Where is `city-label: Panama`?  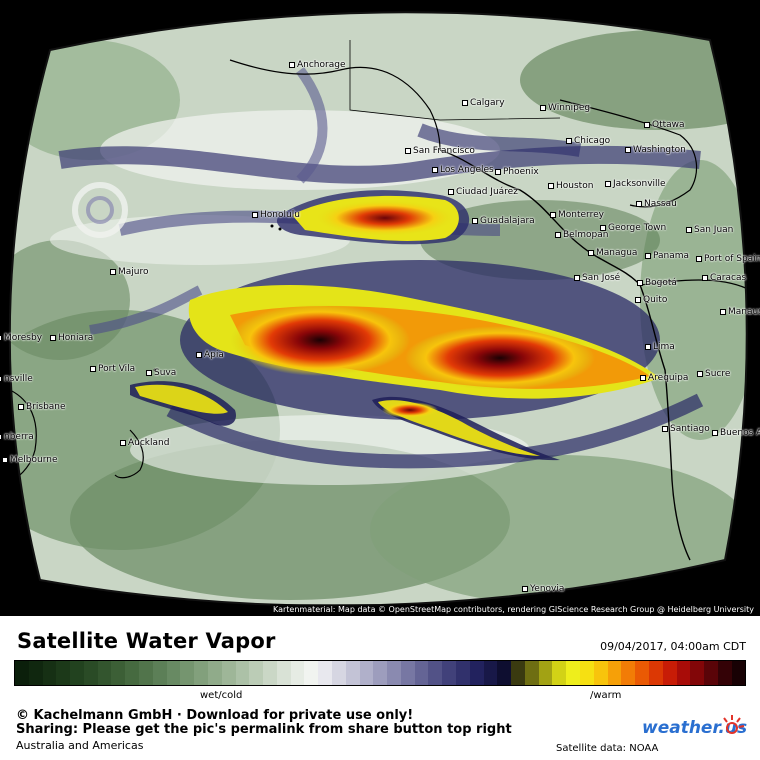 city-label: Panama is located at coordinates (667, 256).